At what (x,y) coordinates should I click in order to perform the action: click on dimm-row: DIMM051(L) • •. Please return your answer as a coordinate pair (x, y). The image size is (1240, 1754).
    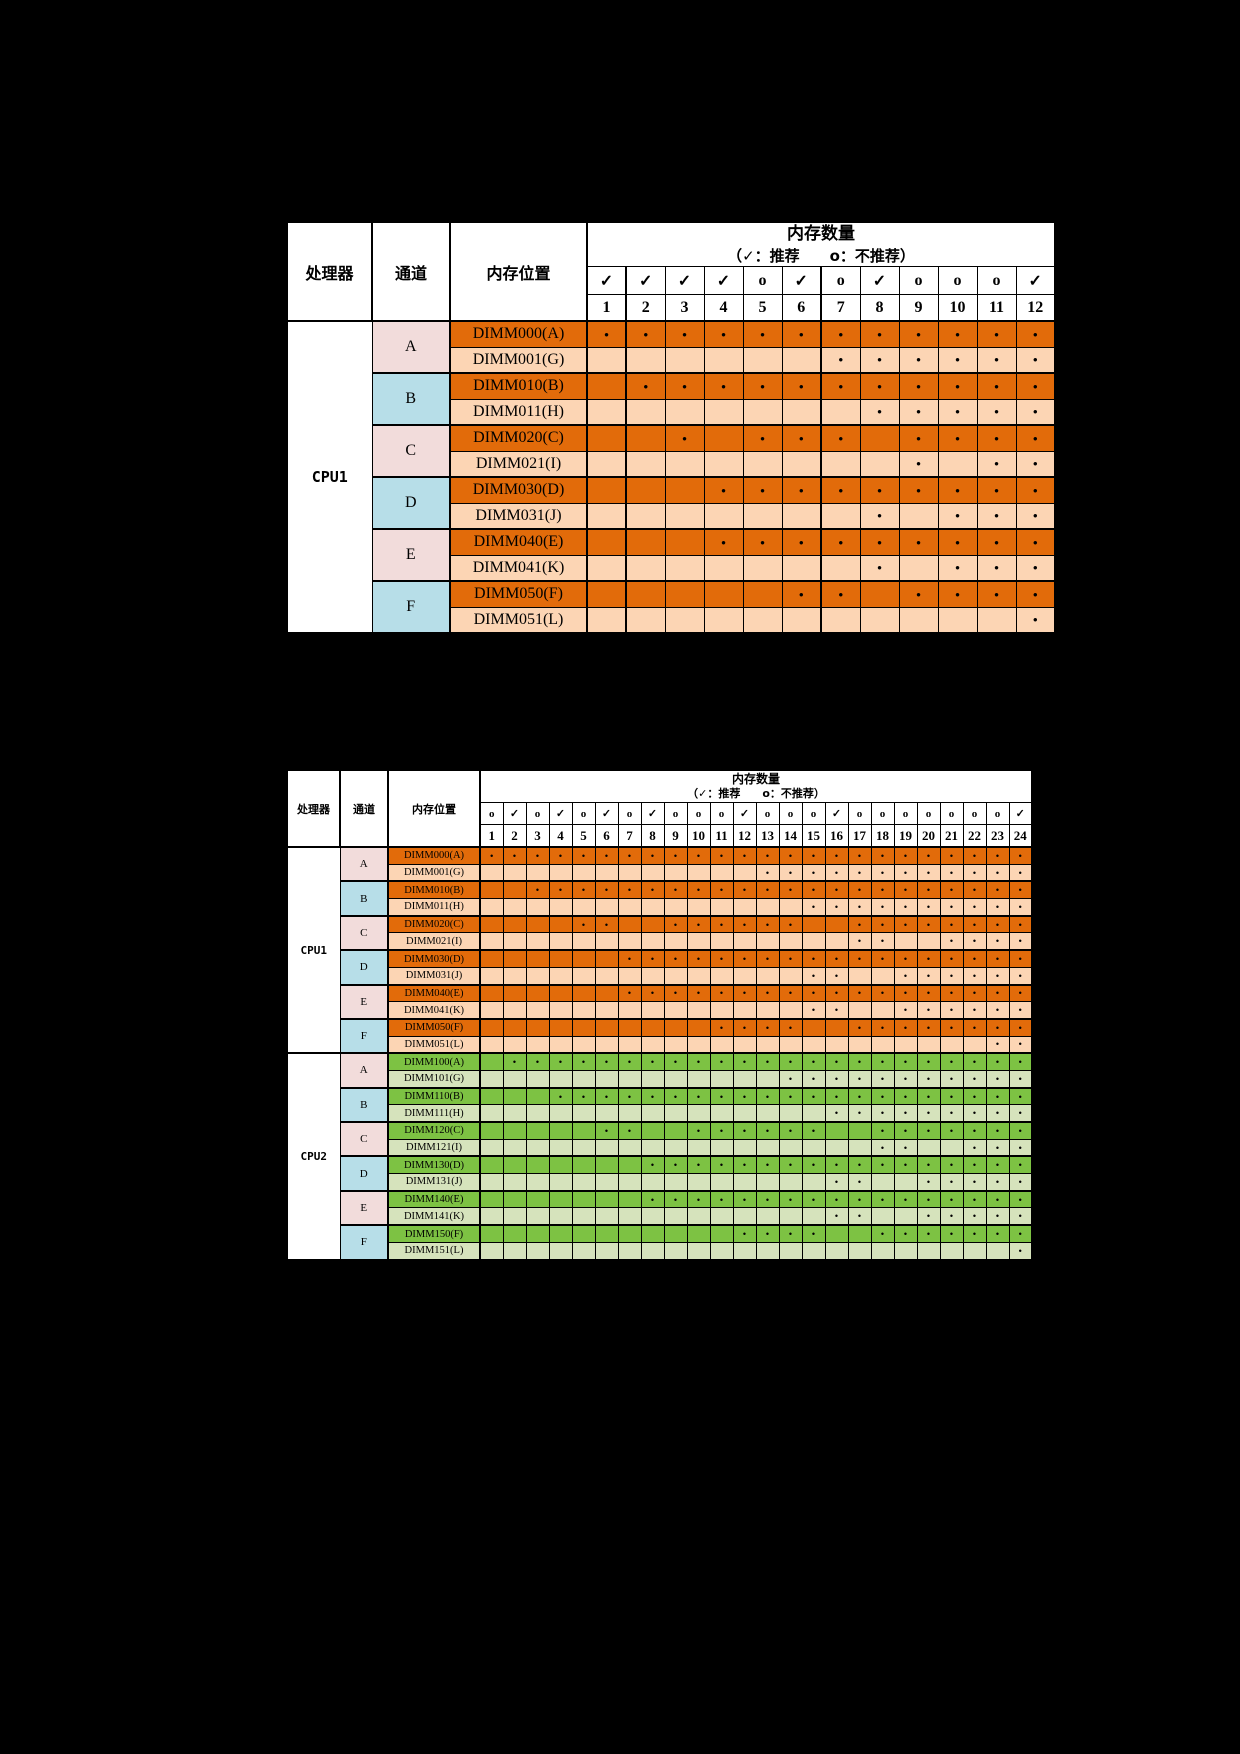
    Looking at the image, I should click on (660, 1044).